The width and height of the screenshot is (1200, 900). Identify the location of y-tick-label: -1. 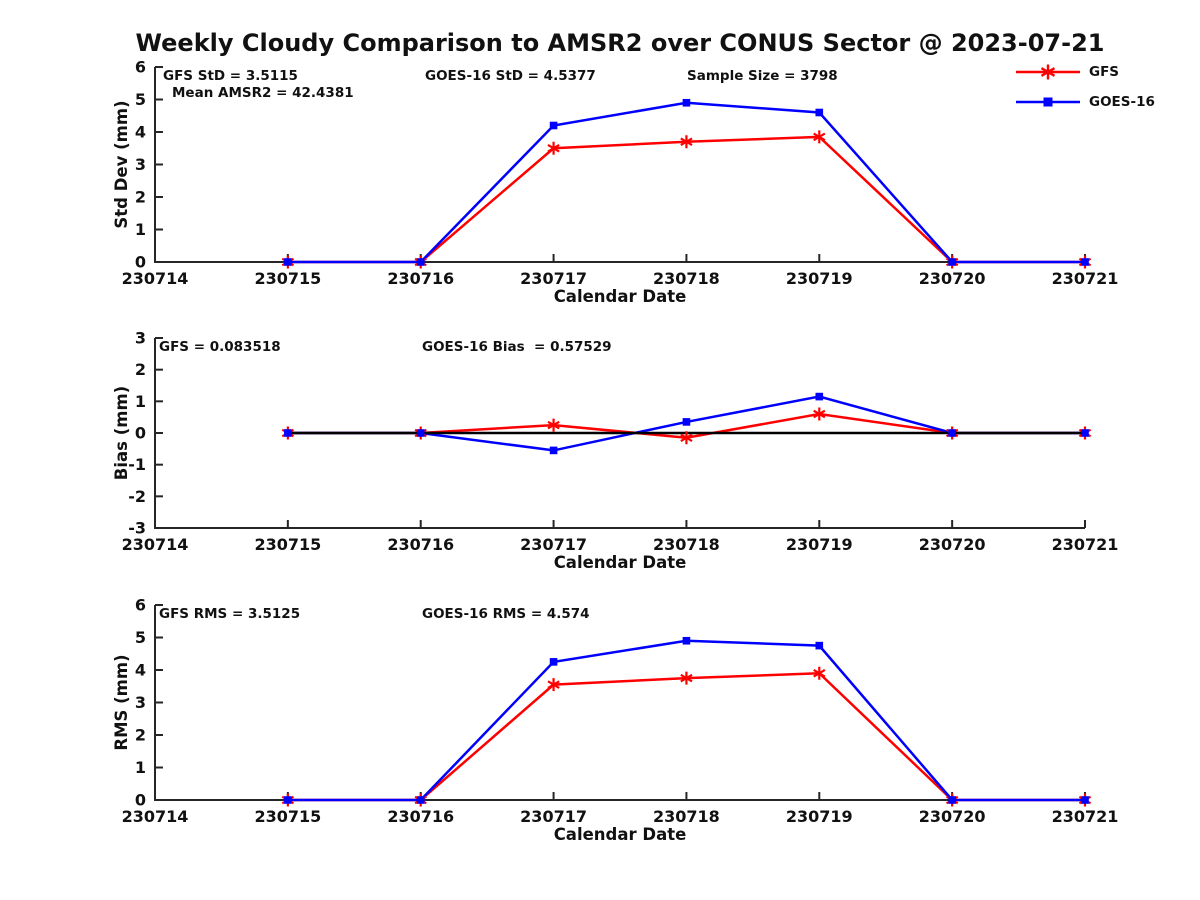
(137, 464).